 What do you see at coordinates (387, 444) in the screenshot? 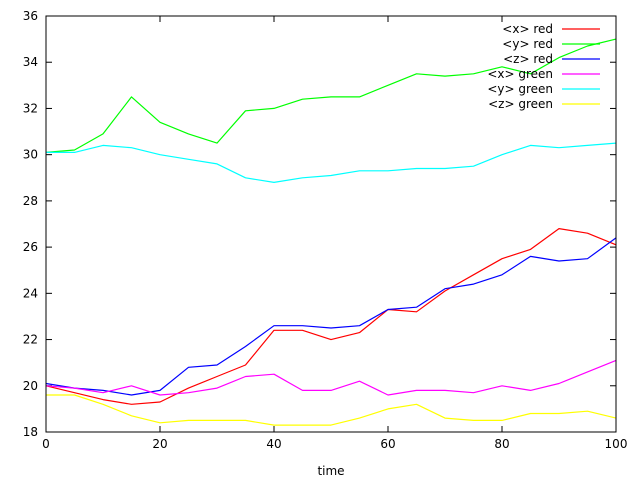
I see `x-tick-label: 60` at bounding box center [387, 444].